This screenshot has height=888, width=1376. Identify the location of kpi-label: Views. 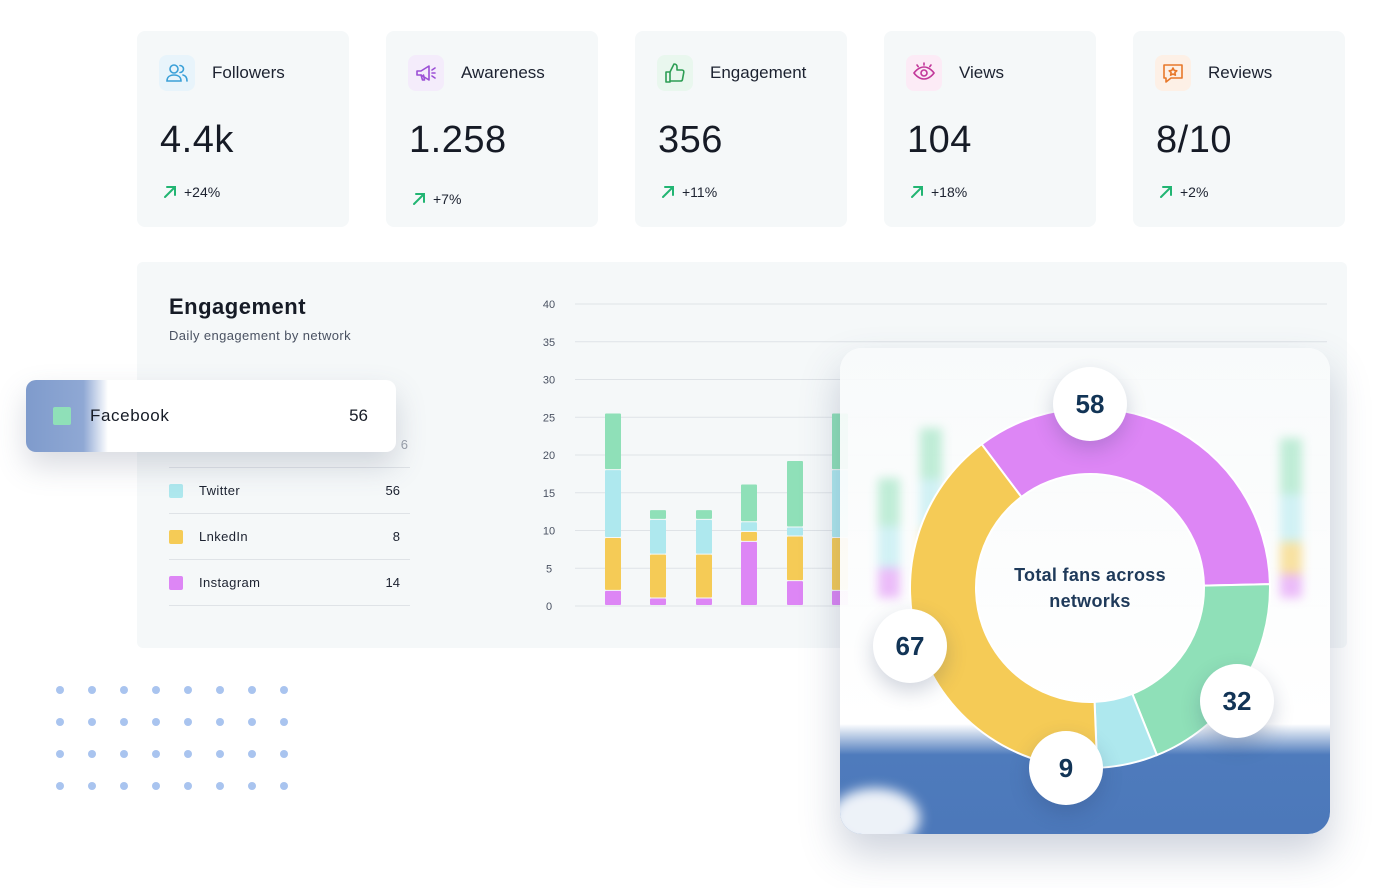
(982, 72).